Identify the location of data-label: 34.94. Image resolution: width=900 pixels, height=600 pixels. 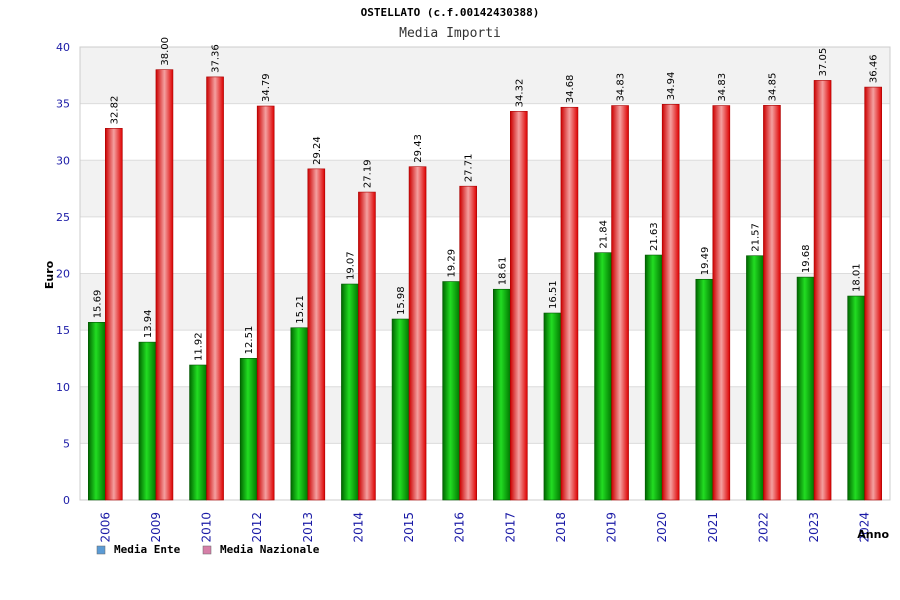
(671, 86).